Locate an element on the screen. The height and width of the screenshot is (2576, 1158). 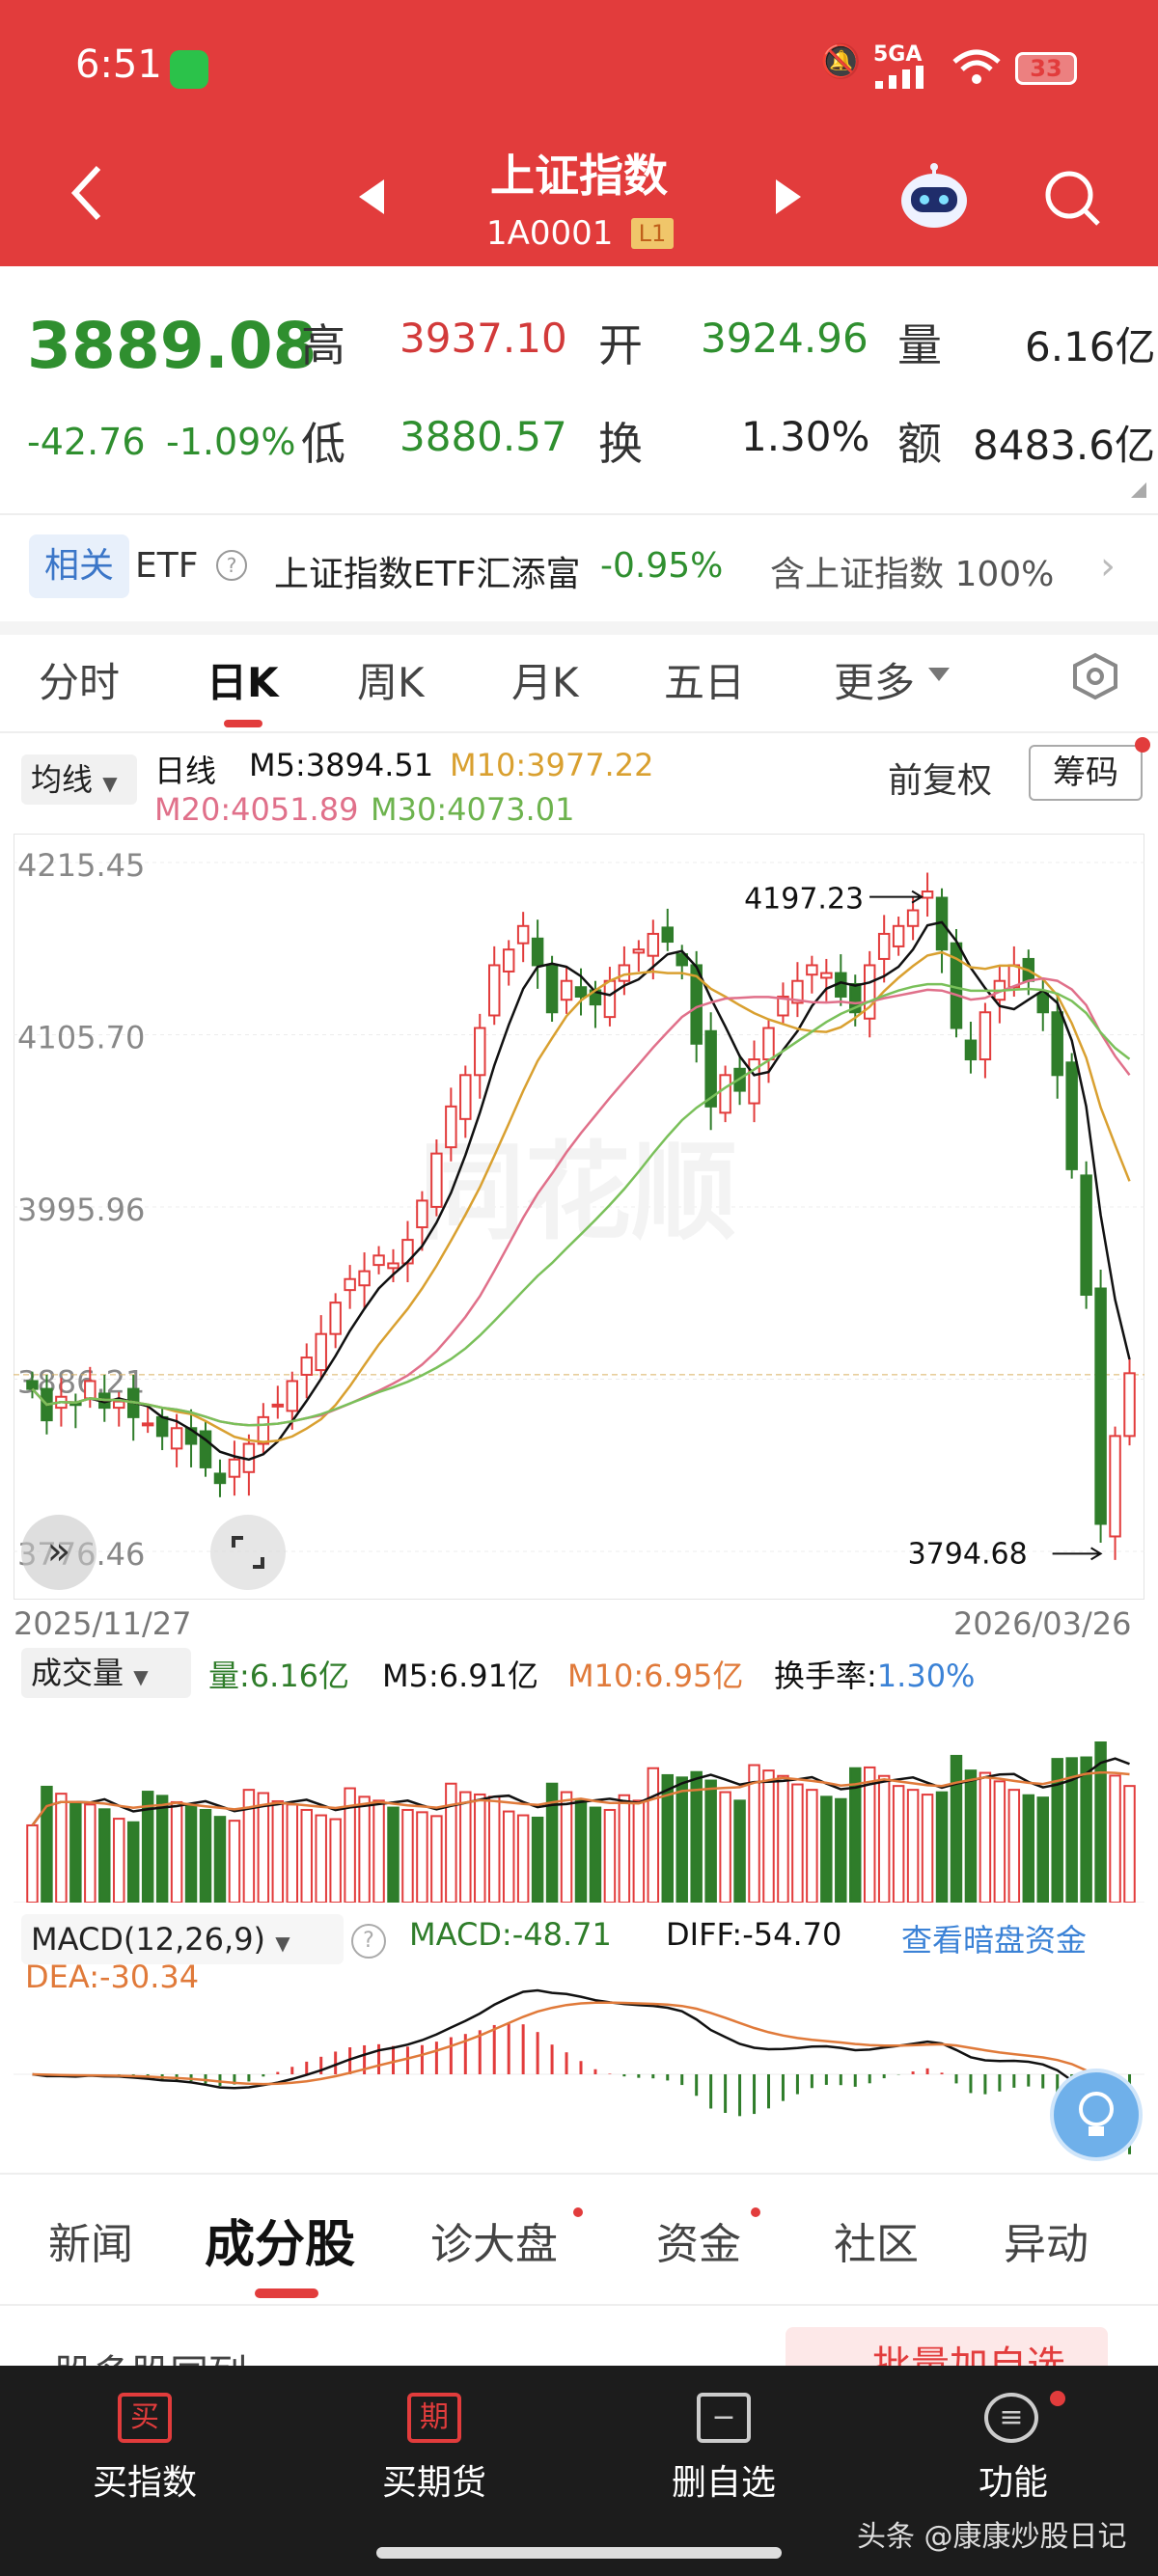
tab-funds: 资金 is located at coordinates (698, 2245).